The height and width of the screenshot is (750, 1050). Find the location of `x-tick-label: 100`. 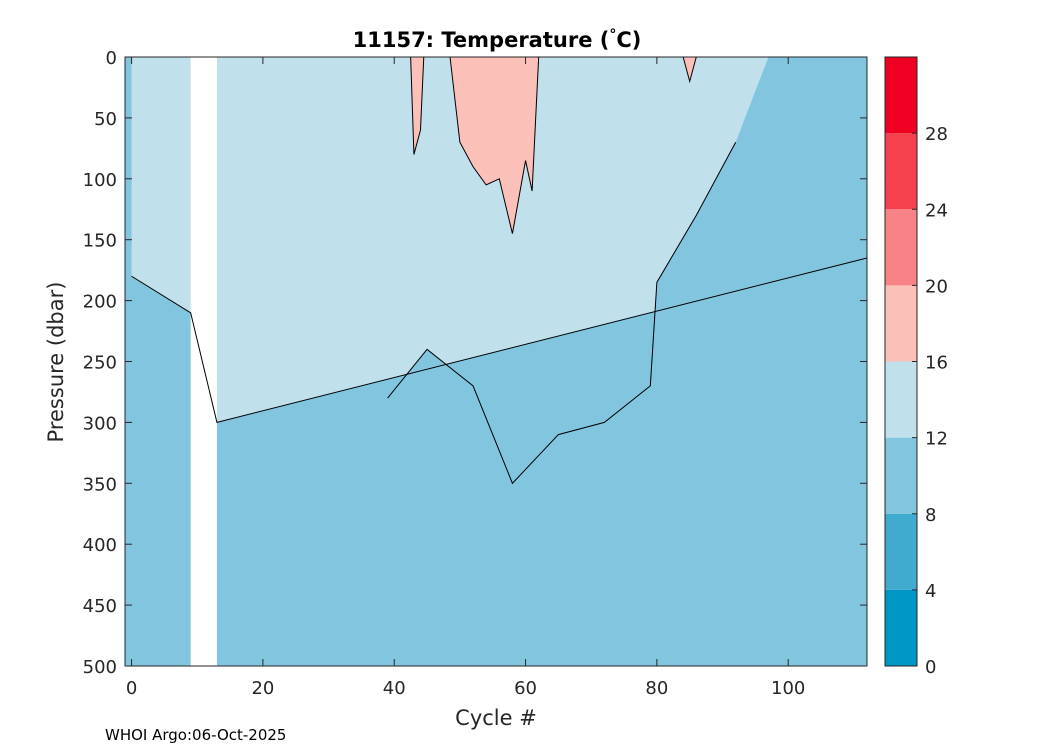

x-tick-label: 100 is located at coordinates (788, 688).